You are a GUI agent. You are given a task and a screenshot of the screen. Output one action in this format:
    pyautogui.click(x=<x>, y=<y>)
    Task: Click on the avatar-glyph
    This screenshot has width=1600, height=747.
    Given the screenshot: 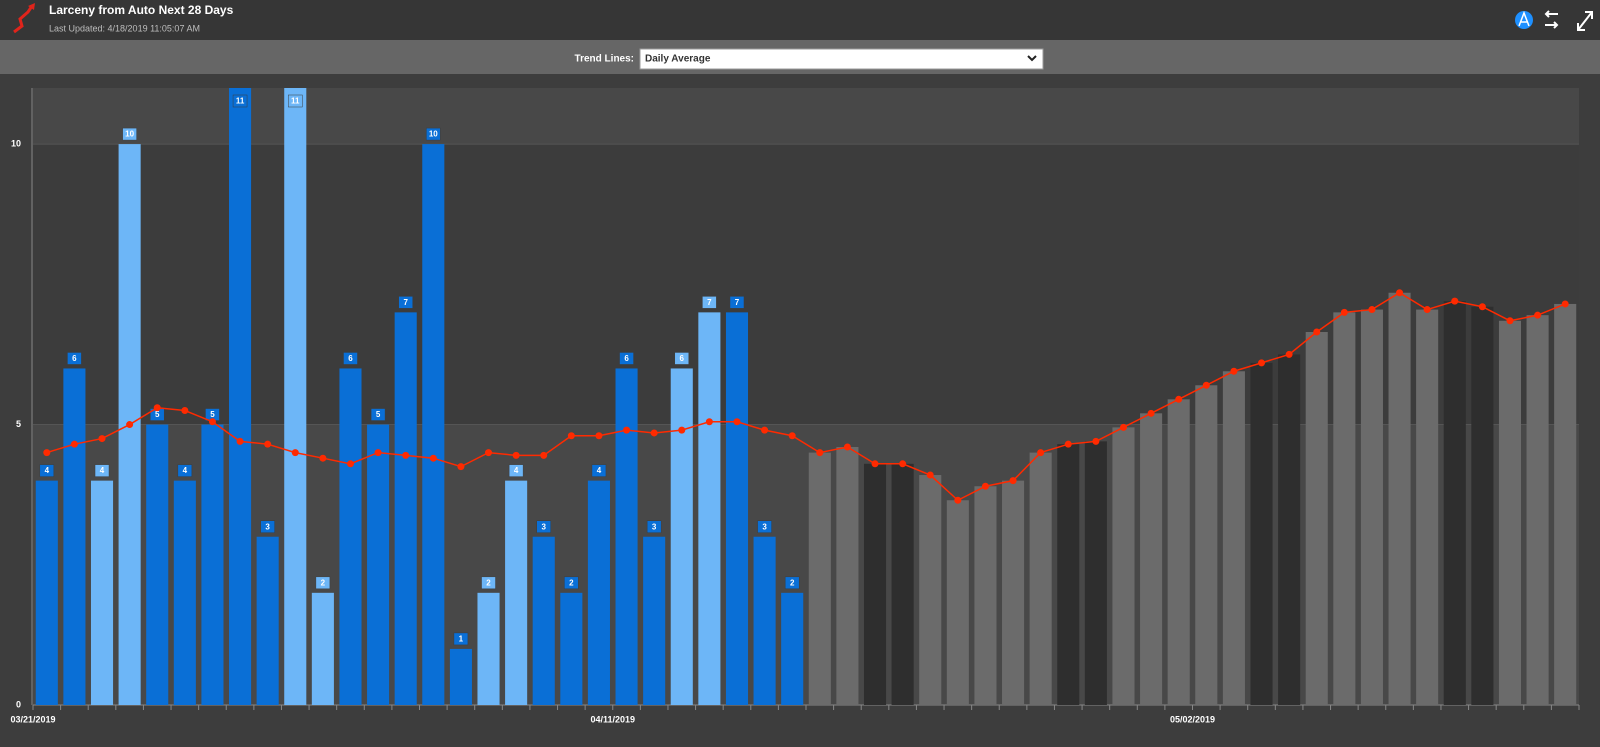 What is the action you would take?
    pyautogui.click(x=1524, y=18)
    